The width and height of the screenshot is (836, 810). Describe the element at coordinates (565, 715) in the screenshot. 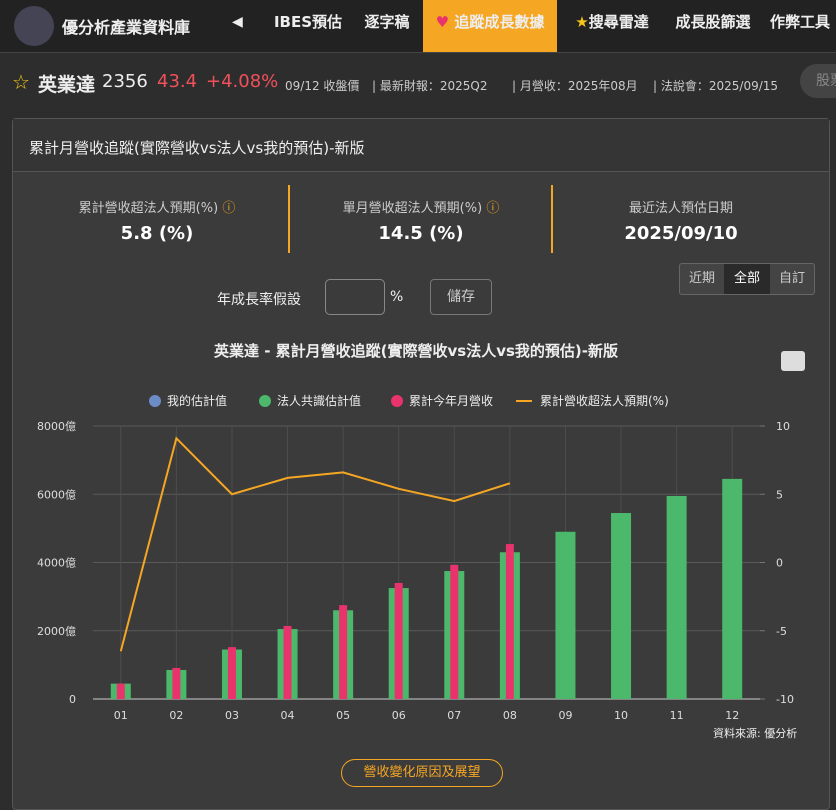

I see `x-tick-label: 09` at that location.